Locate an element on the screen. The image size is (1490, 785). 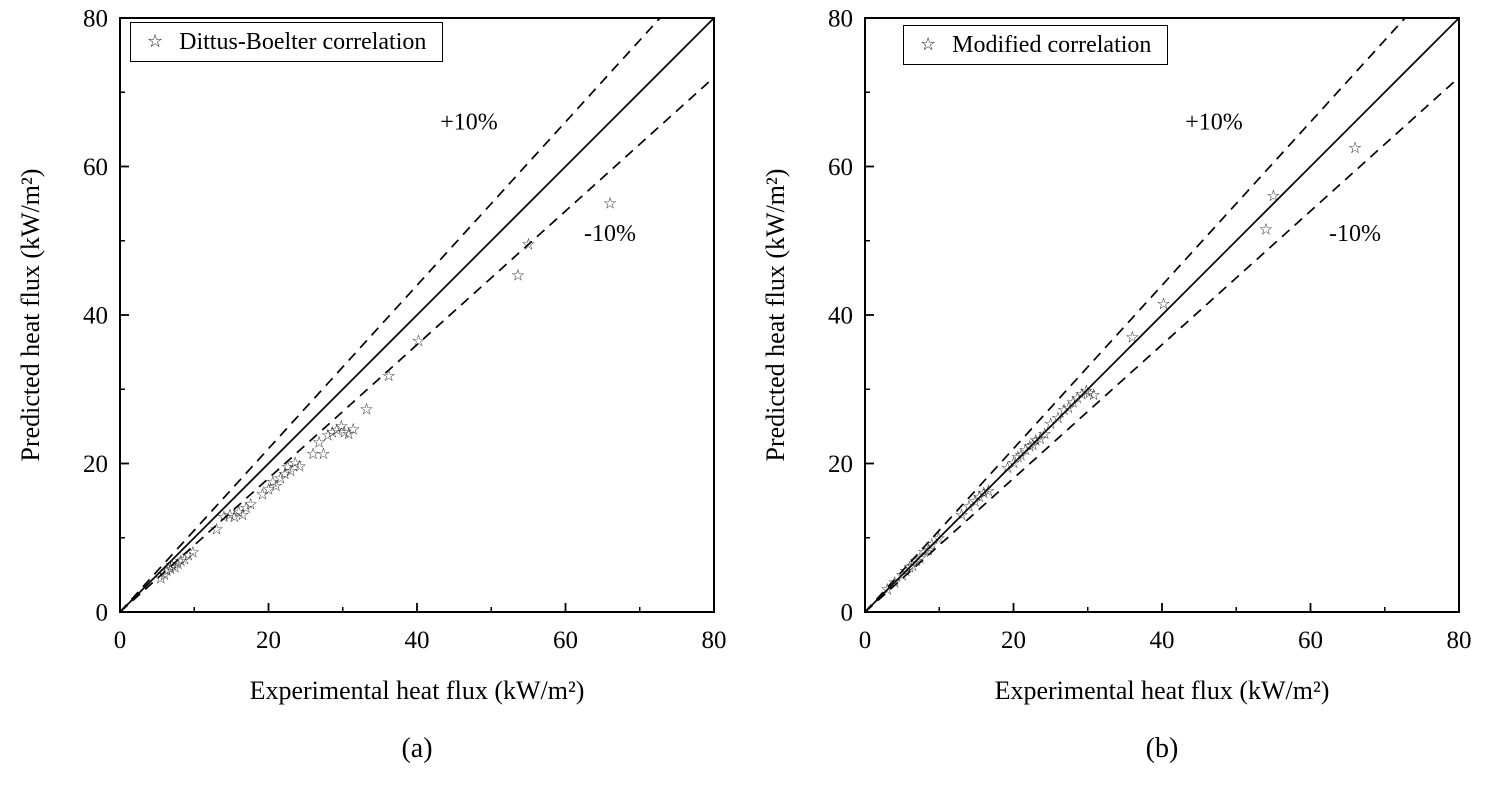
star-marker-icon: ☆ is located at coordinates (155, 41).